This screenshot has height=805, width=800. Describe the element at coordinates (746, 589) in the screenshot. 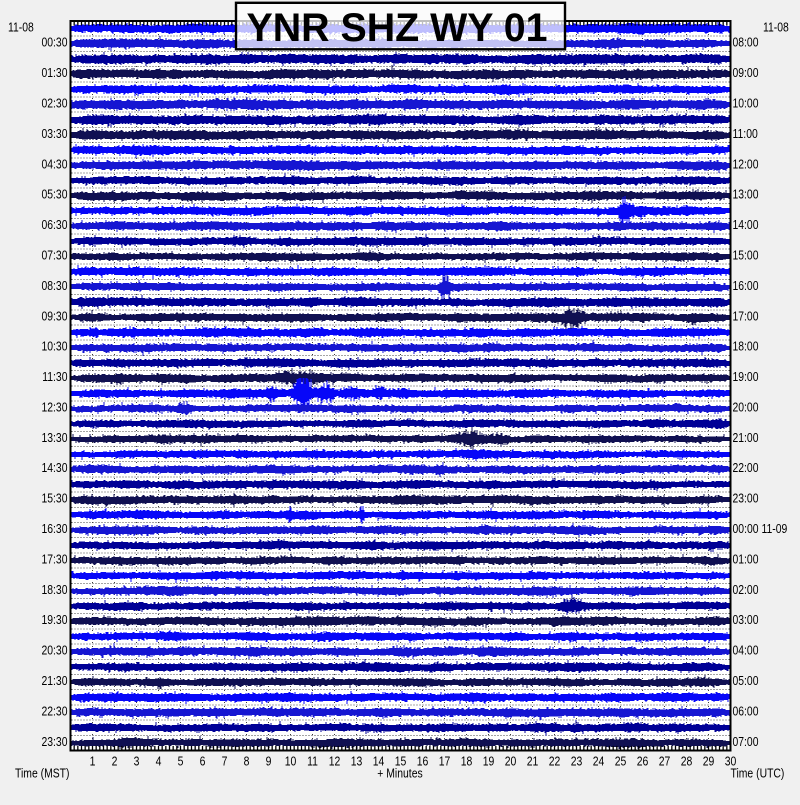

I see `svg-text: 02:00` at that location.